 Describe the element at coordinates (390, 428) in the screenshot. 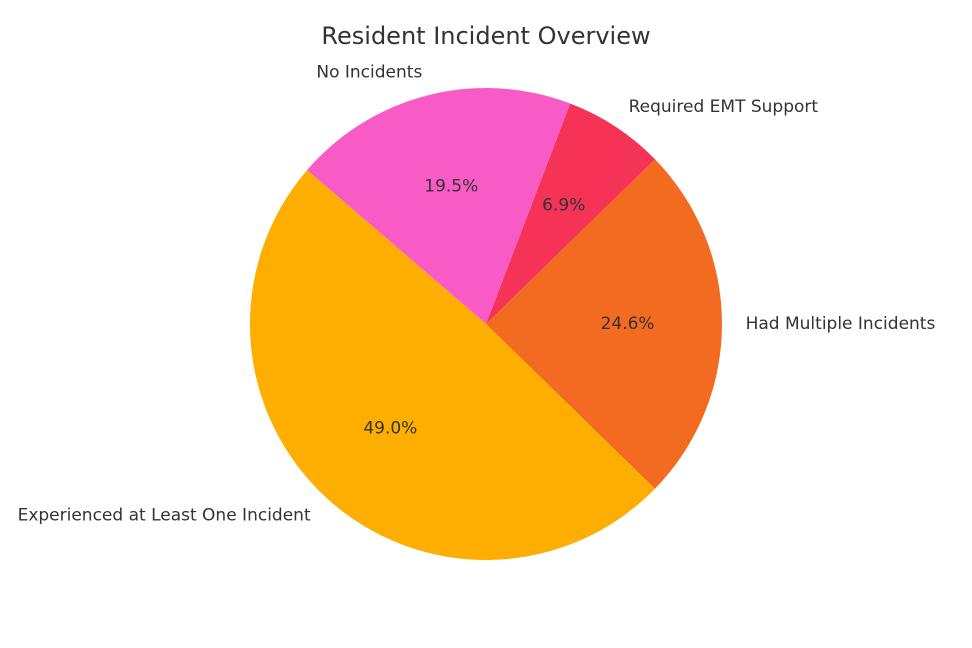

I see `slice-percent-label: 49.0%` at that location.